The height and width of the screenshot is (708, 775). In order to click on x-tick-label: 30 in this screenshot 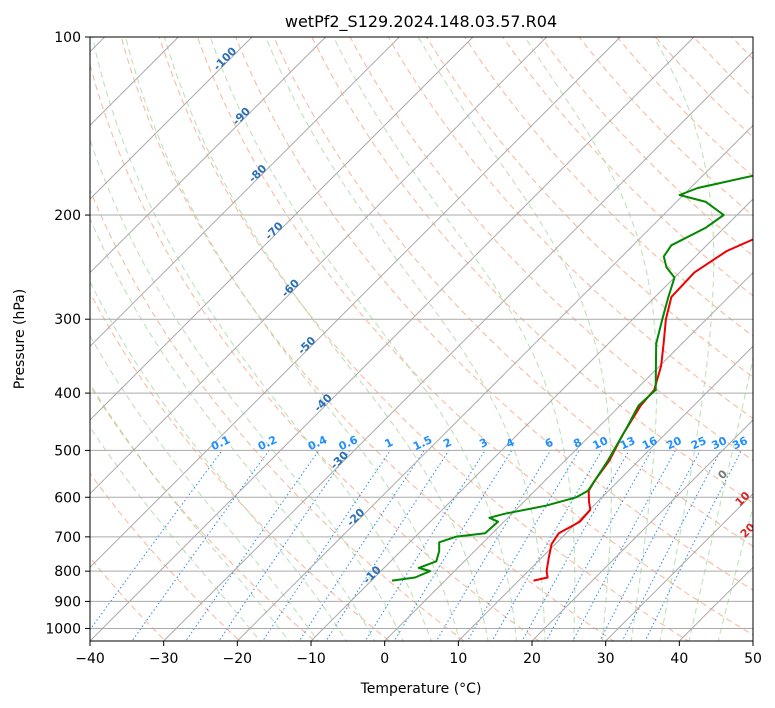, I will do `click(606, 659)`.